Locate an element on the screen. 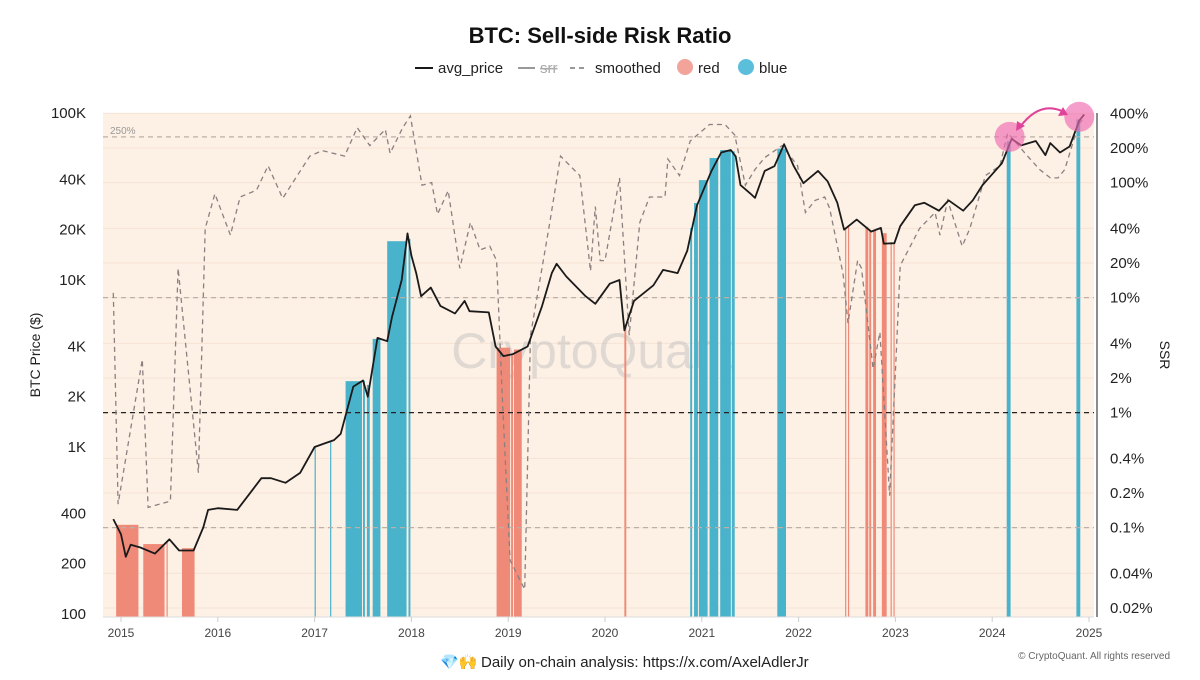 Image resolution: width=1200 pixels, height=680 pixels. x-tick-label: 2025 is located at coordinates (1089, 633).